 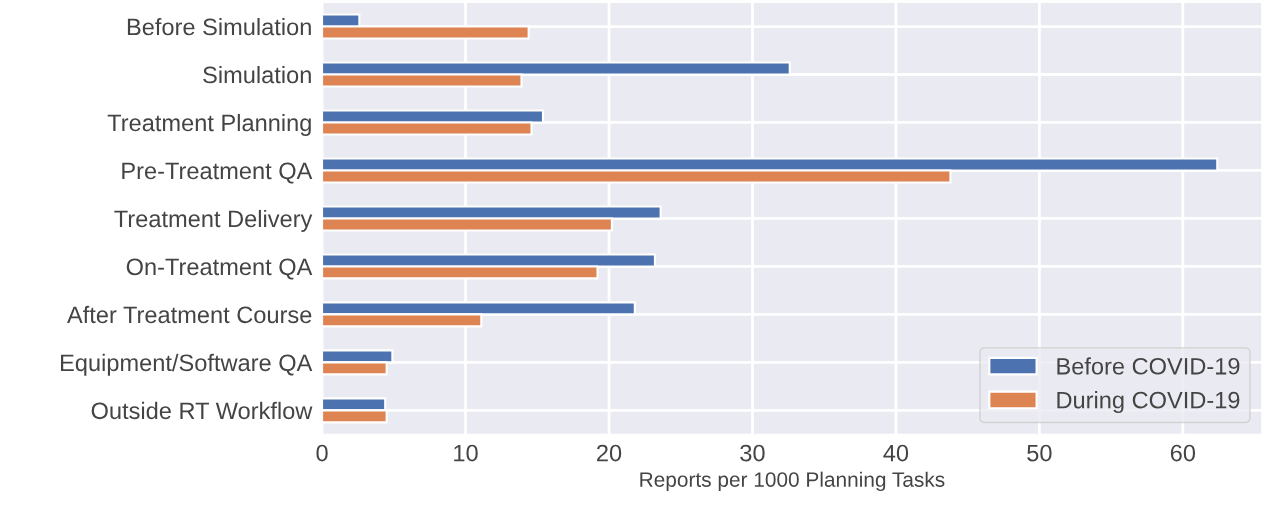 What do you see at coordinates (1183, 453) in the screenshot?
I see `x-tick-label: 60` at bounding box center [1183, 453].